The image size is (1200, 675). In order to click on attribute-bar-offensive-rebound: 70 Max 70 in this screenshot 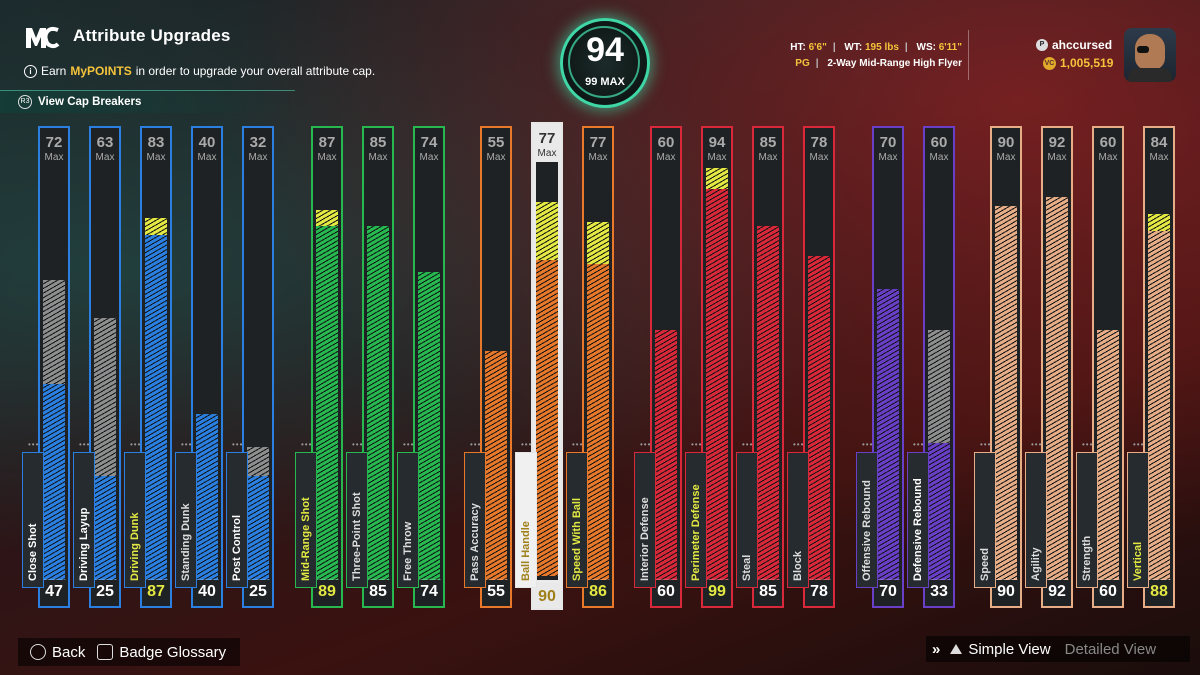, I will do `click(888, 367)`.